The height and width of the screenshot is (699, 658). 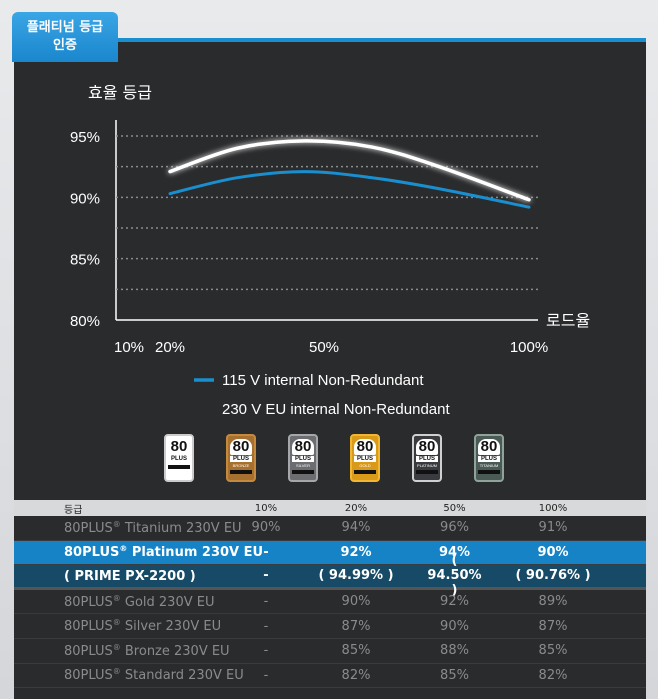 I want to click on y-tick-labels: 95% 90% 85% 80%, so click(x=85, y=229).